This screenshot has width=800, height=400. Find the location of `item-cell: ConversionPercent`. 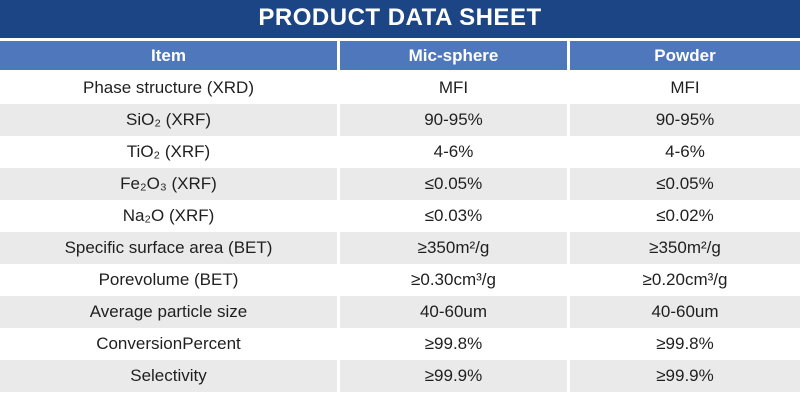

item-cell: ConversionPercent is located at coordinates (170, 344).